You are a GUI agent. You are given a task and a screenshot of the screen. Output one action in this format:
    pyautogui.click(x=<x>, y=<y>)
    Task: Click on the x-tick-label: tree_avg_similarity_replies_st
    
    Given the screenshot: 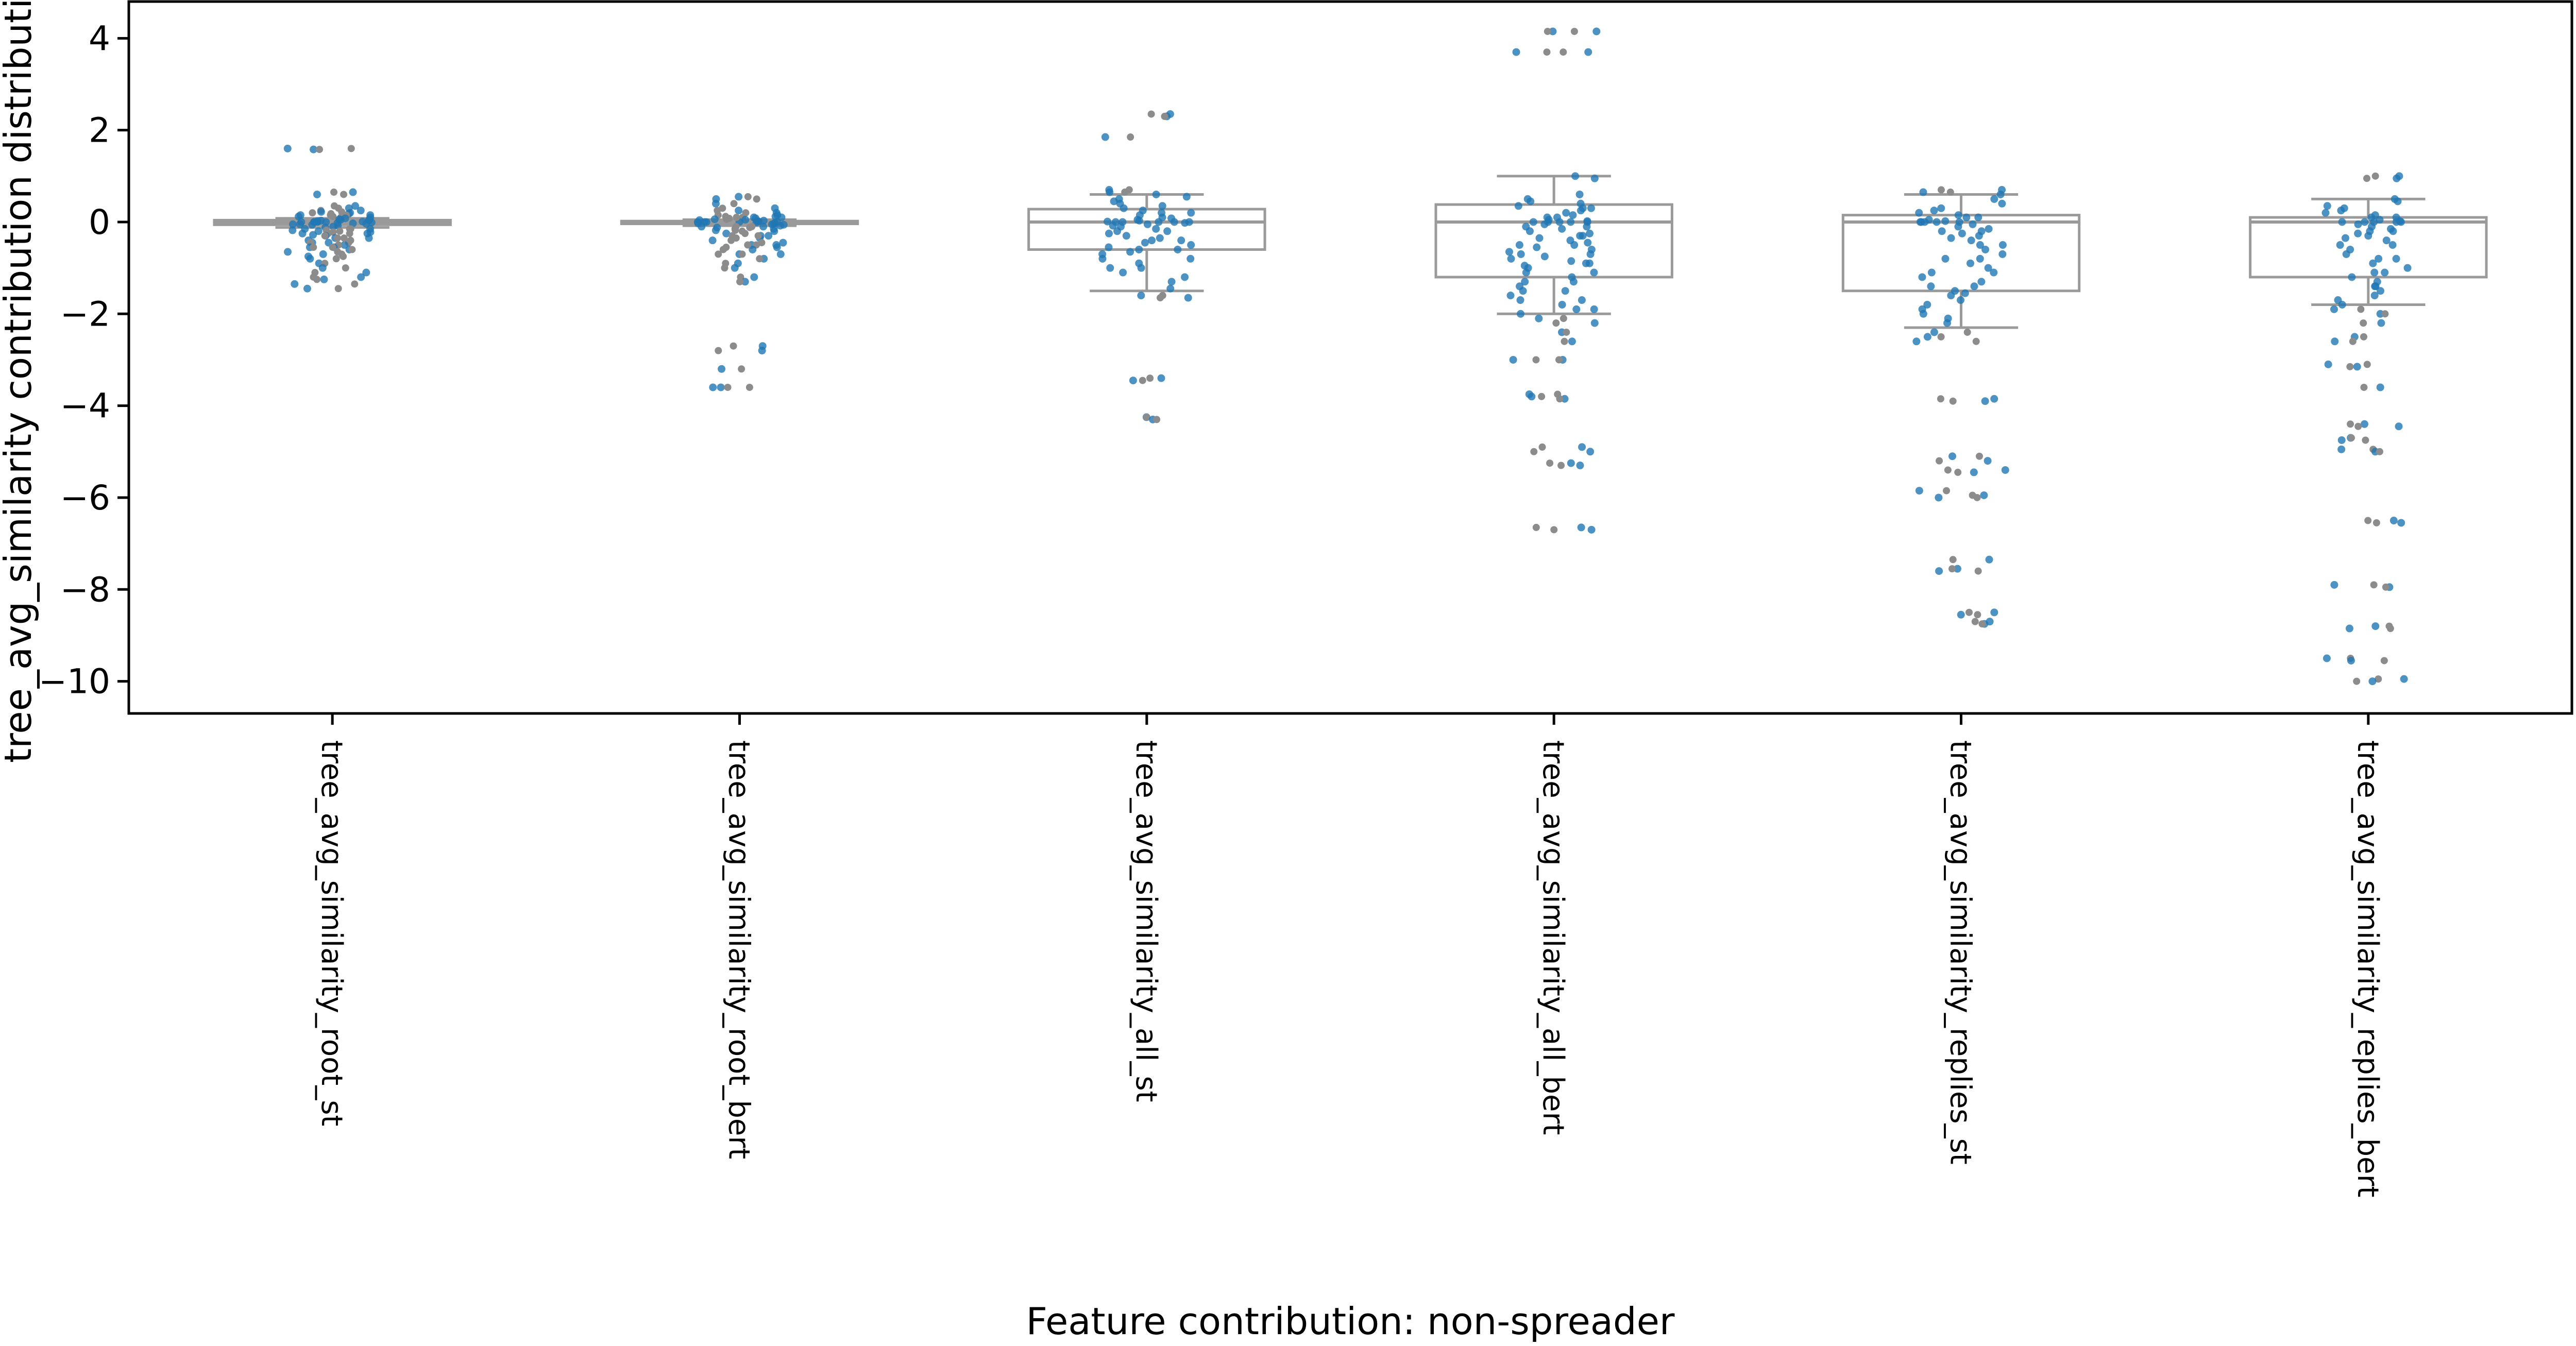 What is the action you would take?
    pyautogui.click(x=1960, y=953)
    